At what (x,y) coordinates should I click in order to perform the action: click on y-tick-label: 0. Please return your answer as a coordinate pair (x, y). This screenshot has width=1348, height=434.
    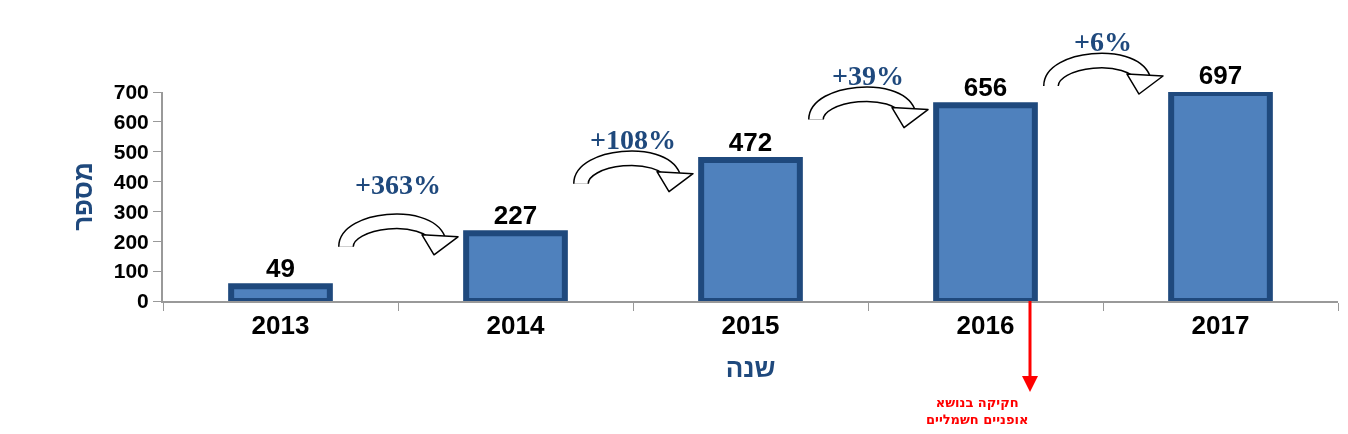
    Looking at the image, I should click on (143, 301).